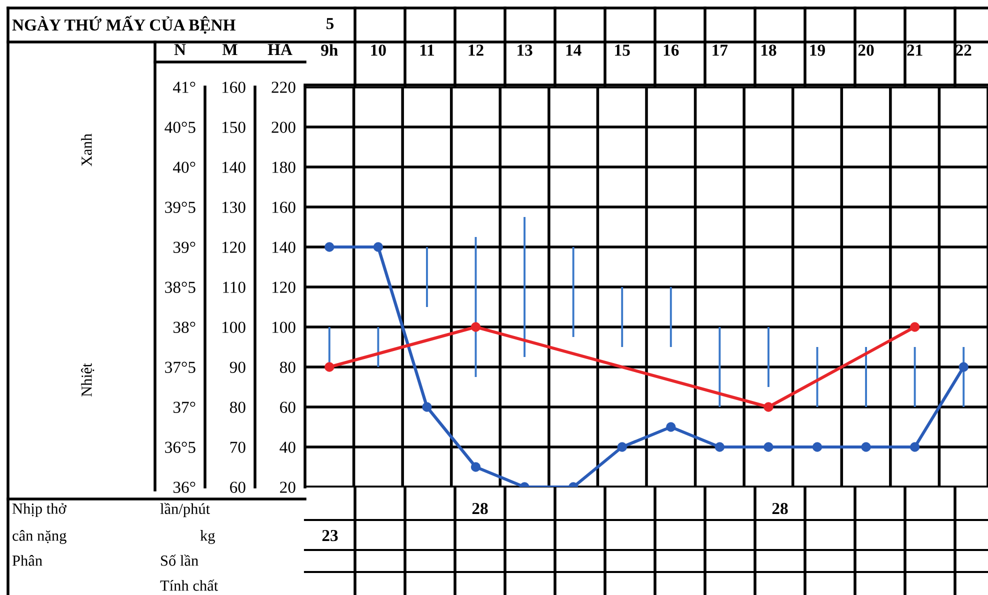 The height and width of the screenshot is (595, 988). What do you see at coordinates (180, 287) in the screenshot?
I see `y3-tick-label: 38°5` at bounding box center [180, 287].